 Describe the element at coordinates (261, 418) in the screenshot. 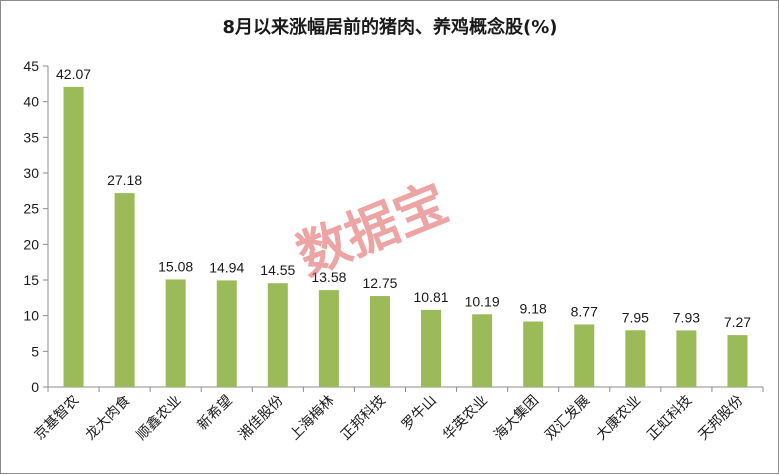

I see `category-label: 湘佳股份` at that location.